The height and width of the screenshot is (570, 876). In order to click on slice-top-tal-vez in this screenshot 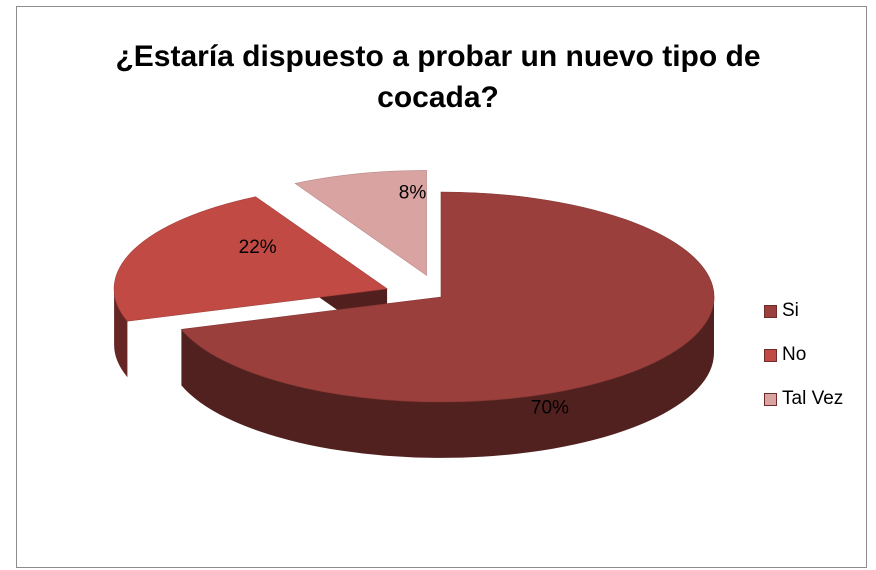, I will do `click(360, 223)`.